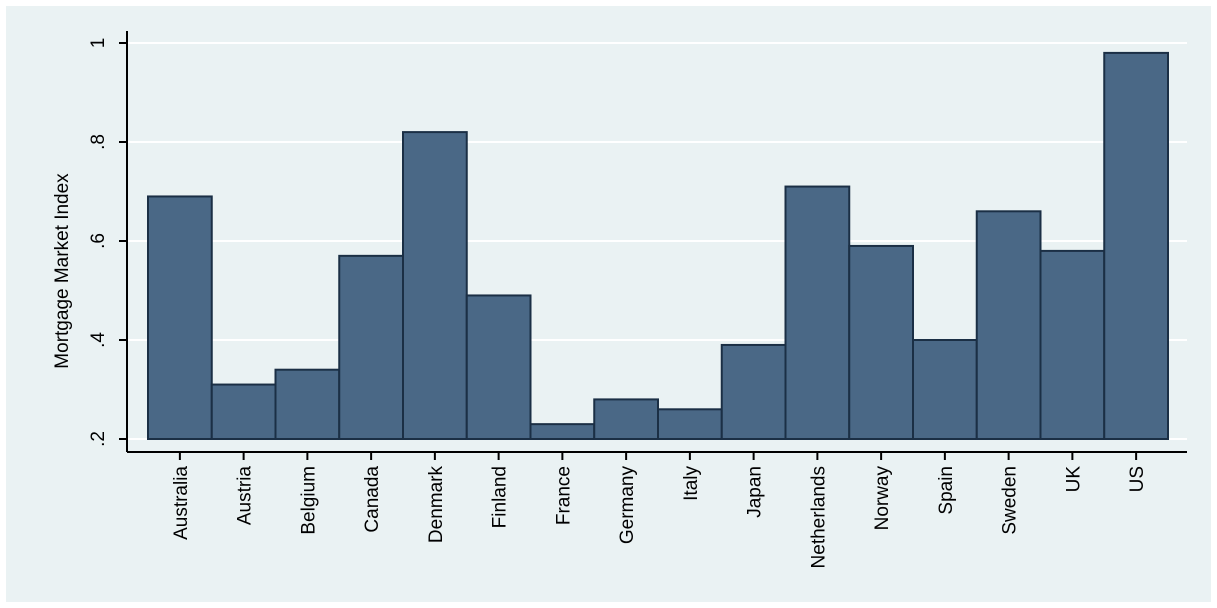  Describe the element at coordinates (755, 492) in the screenshot. I see `x-tick-label-japan: Japan` at that location.